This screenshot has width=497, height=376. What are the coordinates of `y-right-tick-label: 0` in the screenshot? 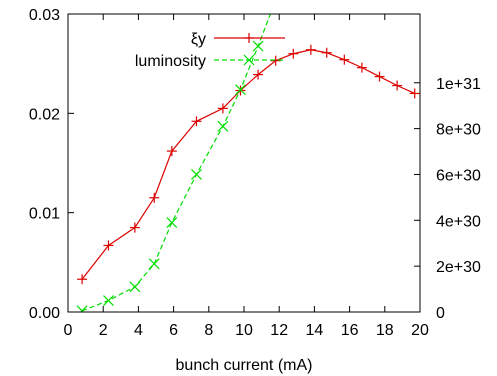 It's located at (440, 313).